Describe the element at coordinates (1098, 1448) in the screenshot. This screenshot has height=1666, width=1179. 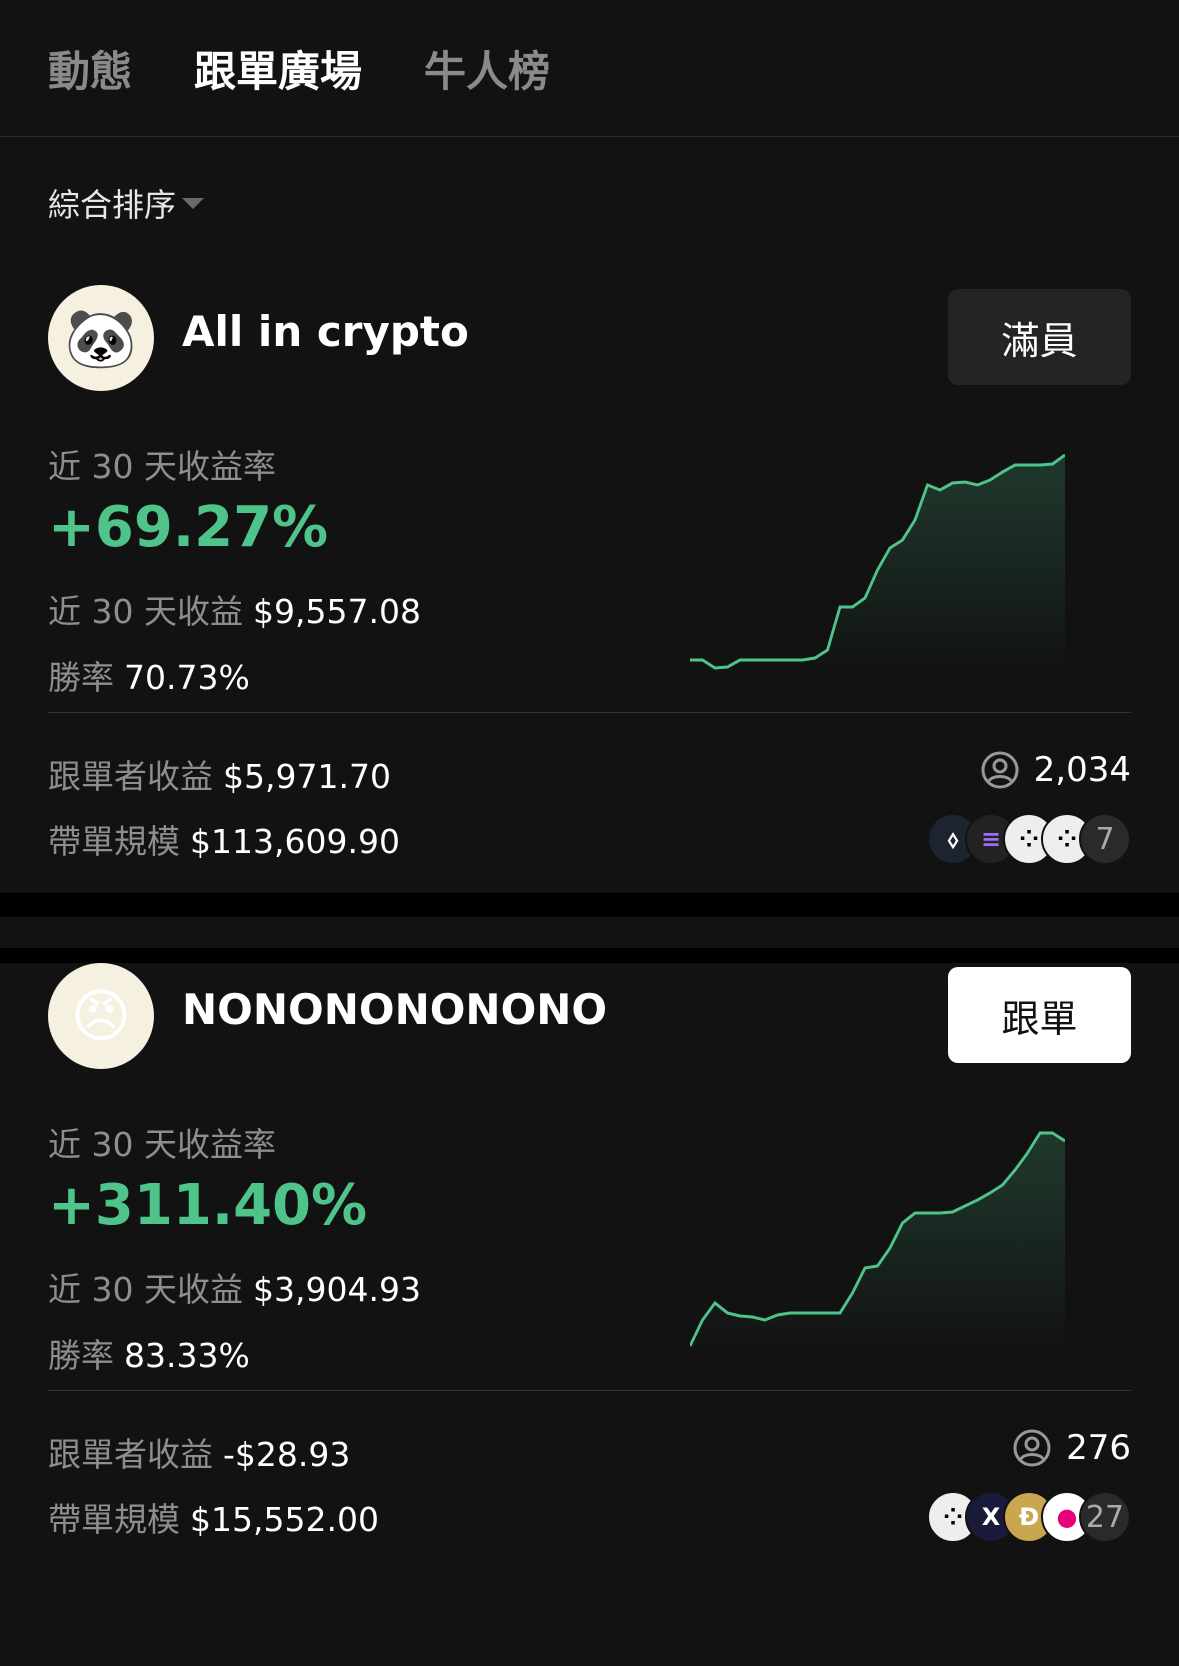
I see `followers-value: 276` at that location.